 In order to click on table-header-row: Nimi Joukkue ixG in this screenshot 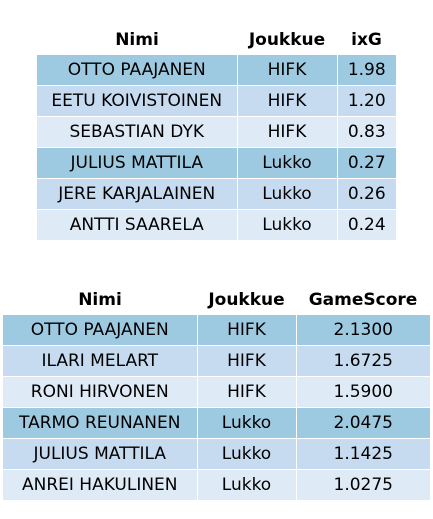, I will do `click(216, 39)`.